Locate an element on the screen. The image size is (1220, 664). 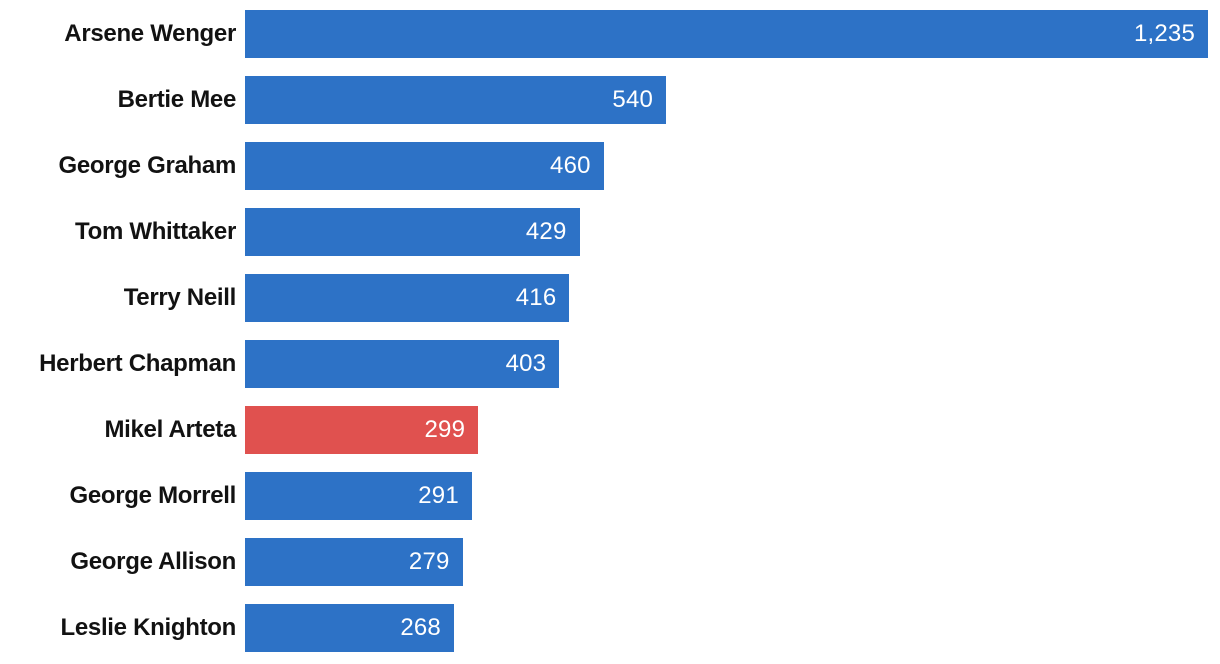
bar-row: George Graham 460 is located at coordinates (610, 166).